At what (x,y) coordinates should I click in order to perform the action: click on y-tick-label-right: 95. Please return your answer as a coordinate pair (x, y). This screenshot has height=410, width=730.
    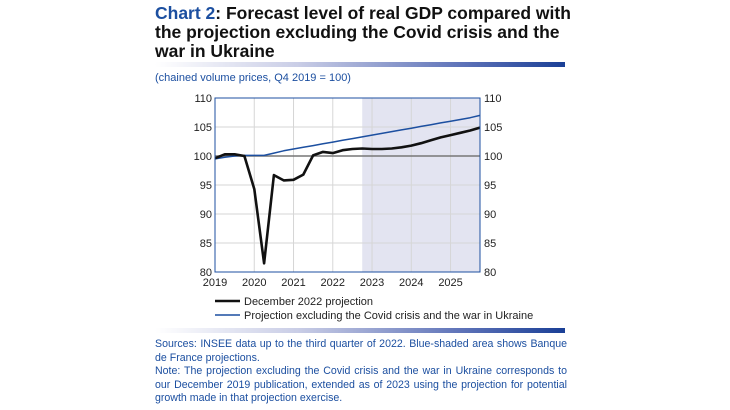
    Looking at the image, I should click on (490, 186).